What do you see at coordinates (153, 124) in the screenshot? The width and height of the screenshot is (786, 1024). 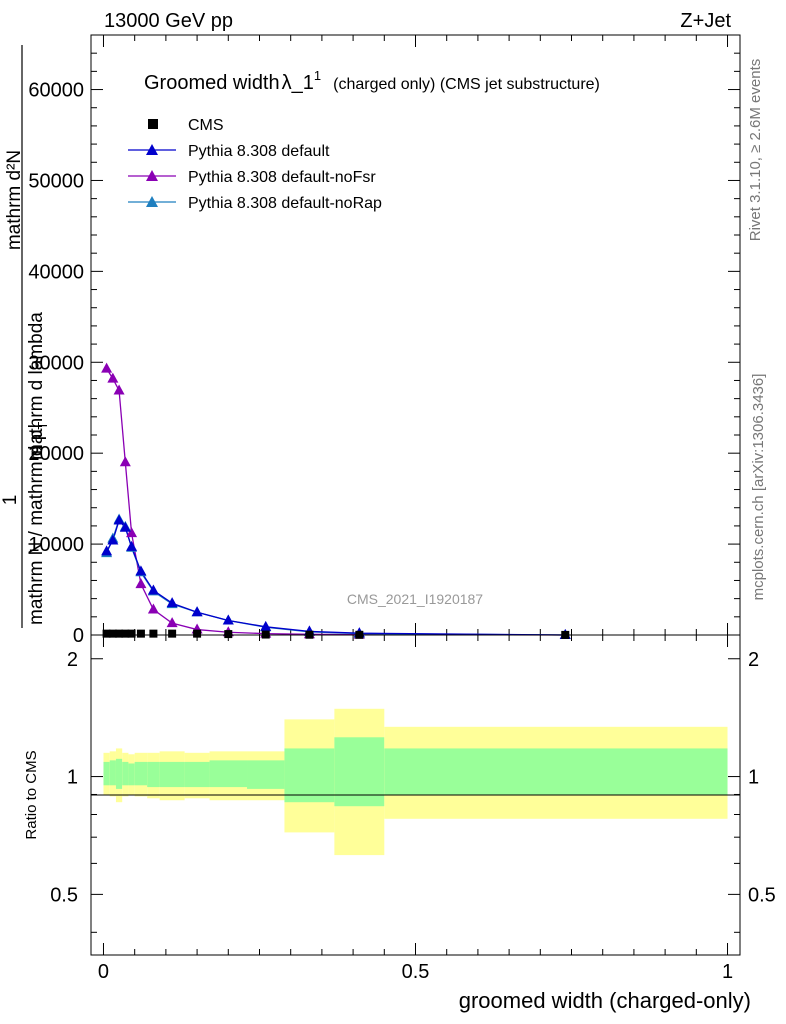 I see `legend-marker-cms` at bounding box center [153, 124].